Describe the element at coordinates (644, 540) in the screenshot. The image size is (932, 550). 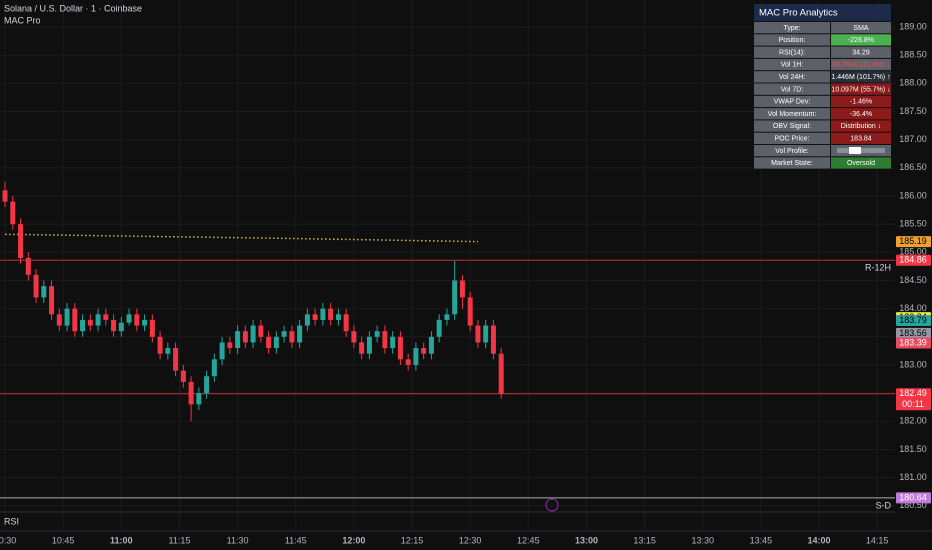
I see `x-tick-label: 13:15` at that location.